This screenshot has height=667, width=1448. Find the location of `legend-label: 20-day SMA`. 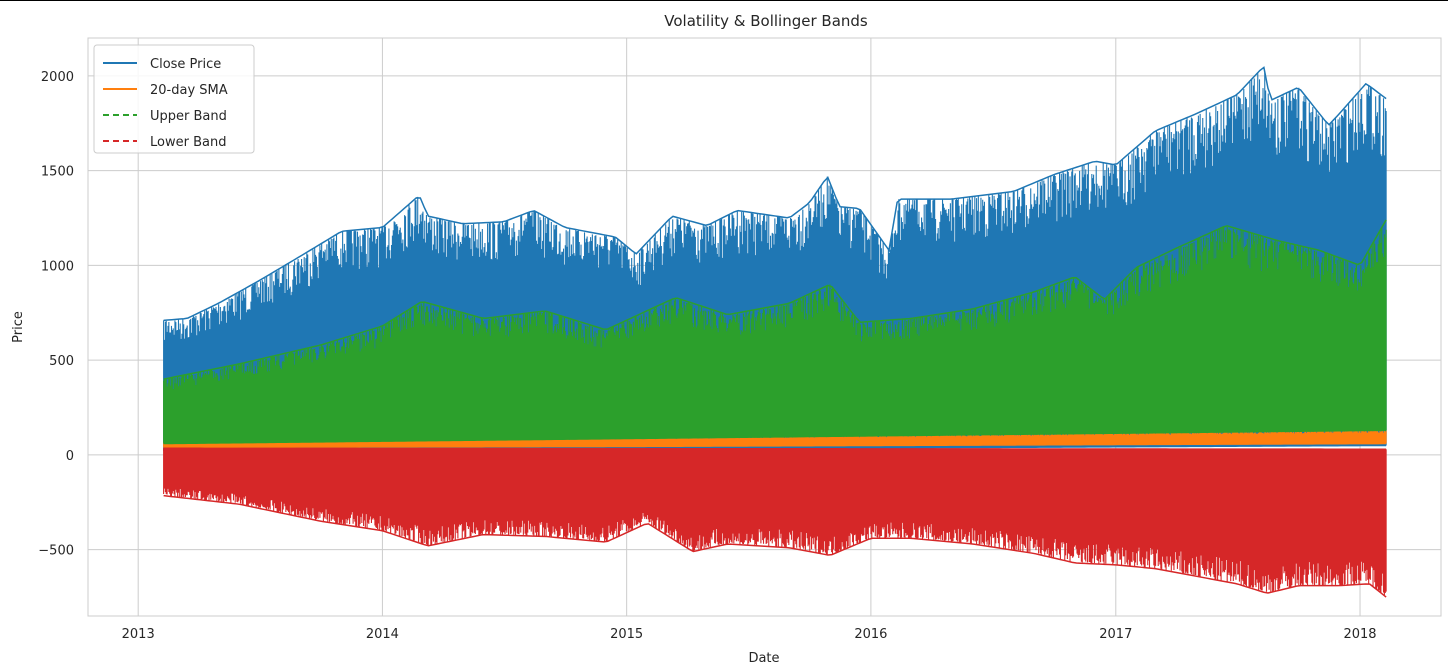

legend-label: 20-day SMA is located at coordinates (189, 90).